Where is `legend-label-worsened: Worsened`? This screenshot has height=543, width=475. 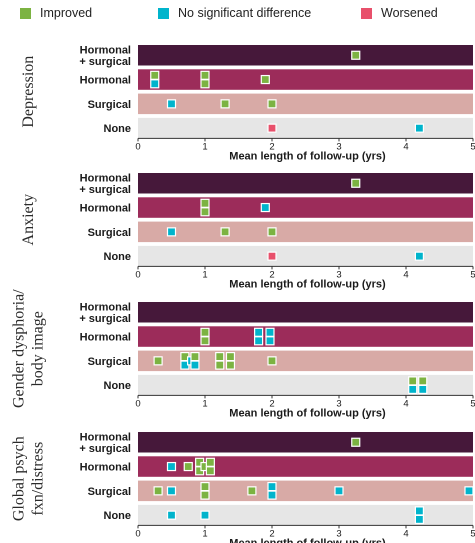 legend-label-worsened: Worsened is located at coordinates (409, 13).